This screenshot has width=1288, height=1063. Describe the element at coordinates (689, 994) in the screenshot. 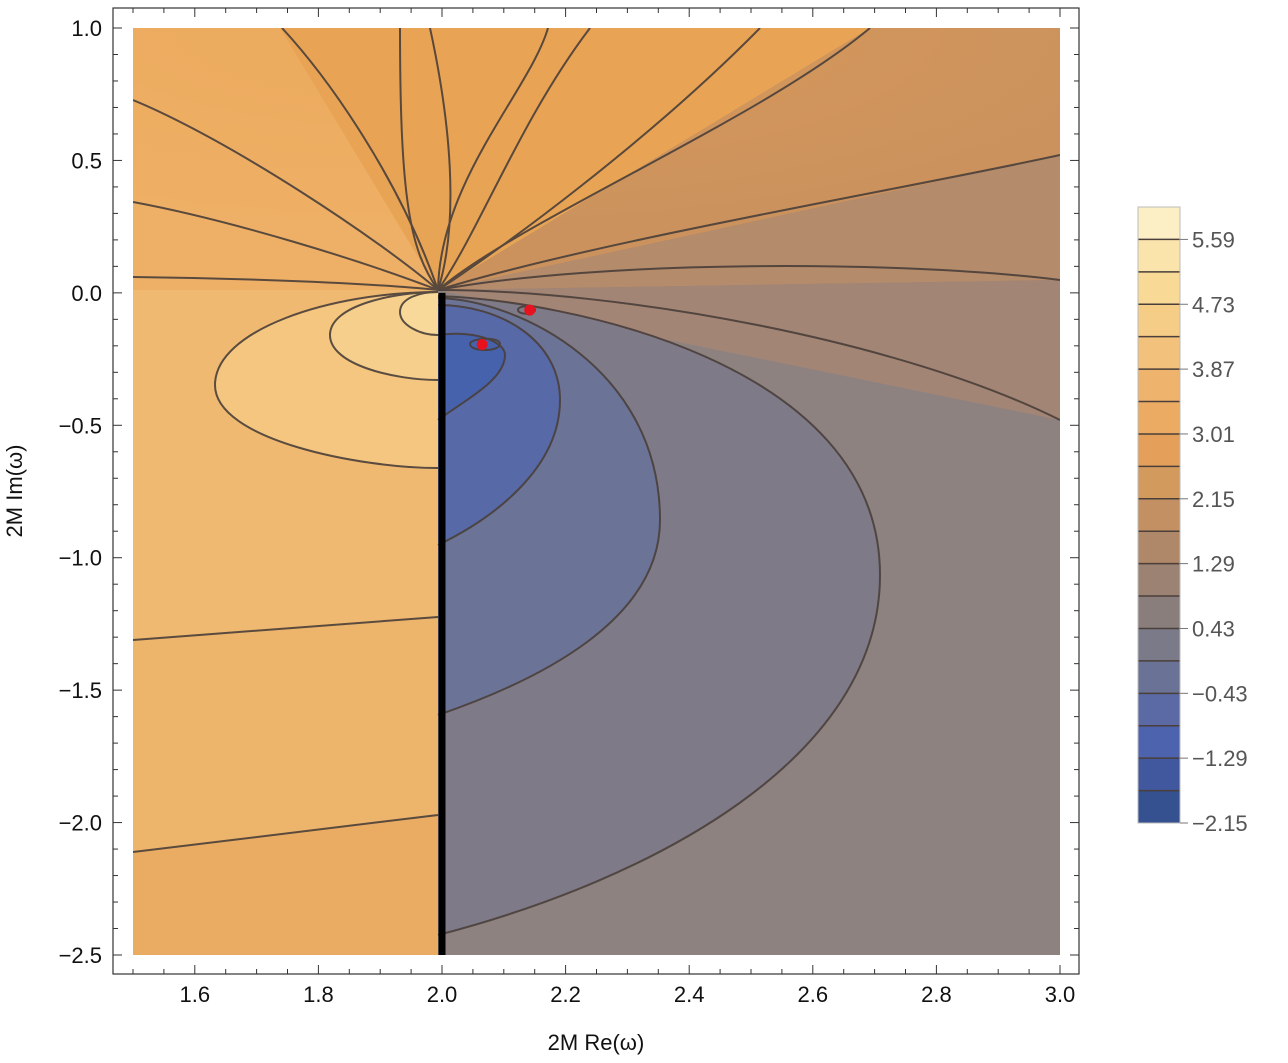

I see `x-tick-label: 2.4` at that location.